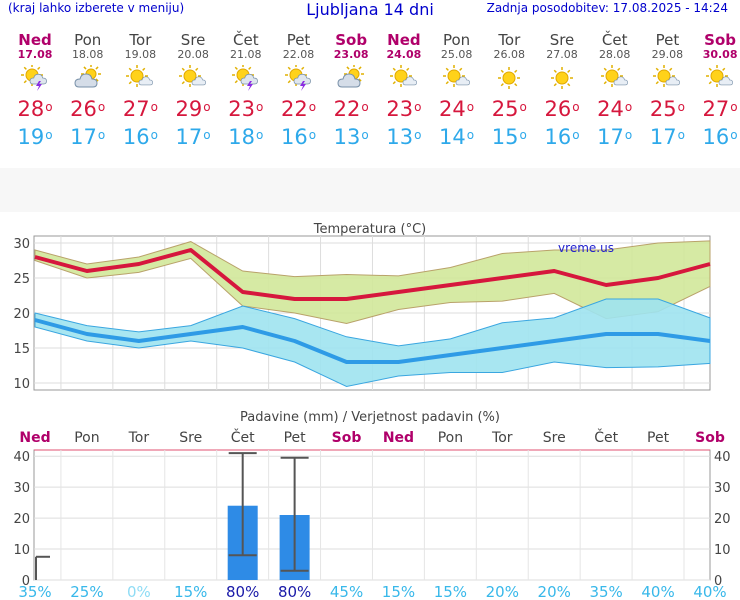 The width and height of the screenshot is (740, 600). Describe the element at coordinates (457, 137) in the screenshot. I see `min-temp: 14o` at that location.